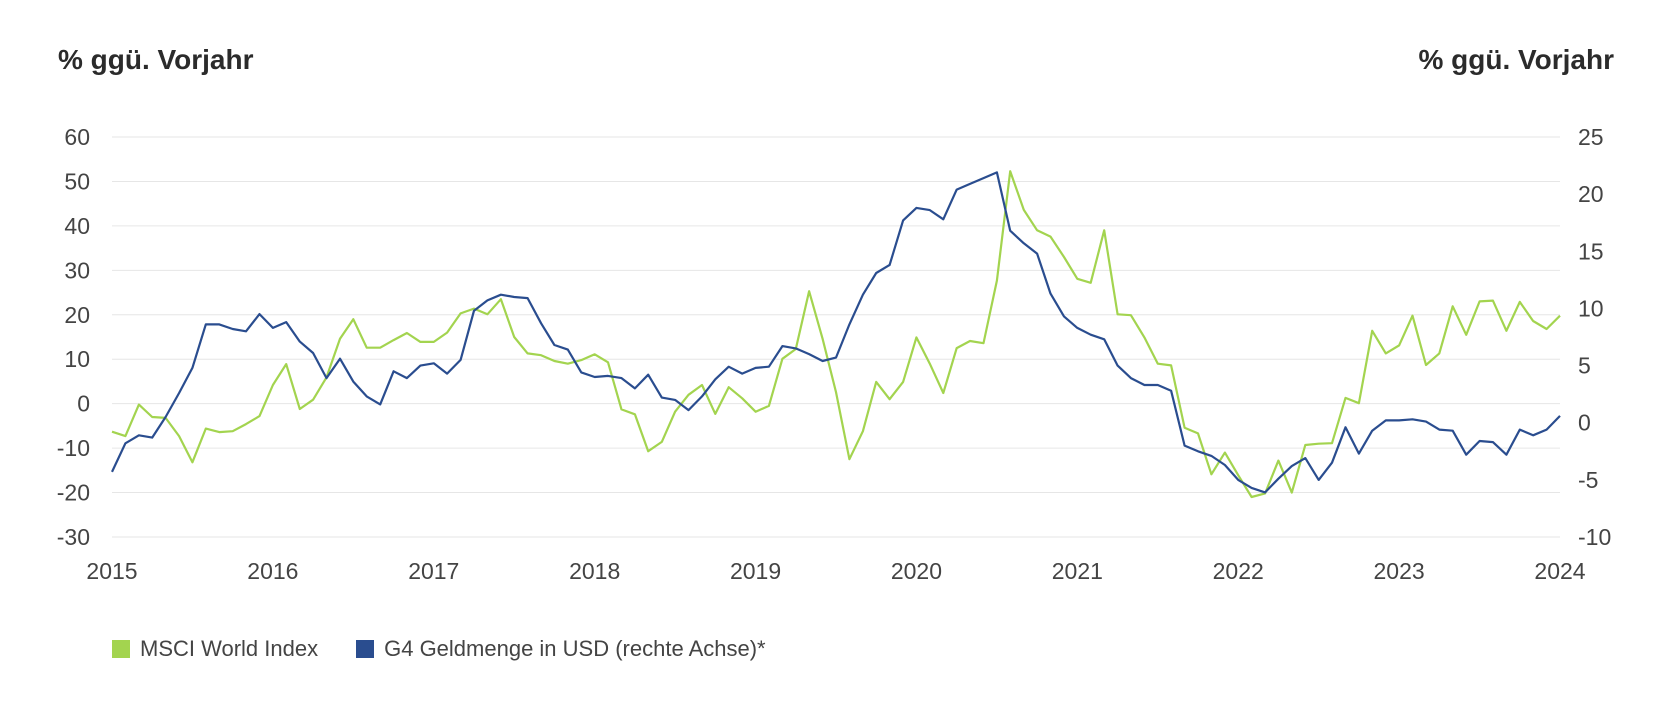 Image resolution: width=1654 pixels, height=709 pixels. Describe the element at coordinates (433, 571) in the screenshot. I see `x-tick-label: 2017` at that location.